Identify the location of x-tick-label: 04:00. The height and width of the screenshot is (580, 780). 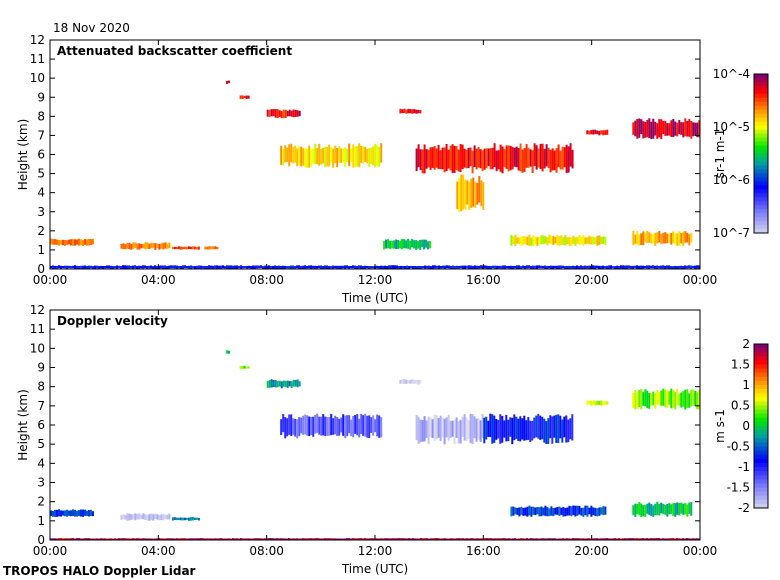
(158, 280).